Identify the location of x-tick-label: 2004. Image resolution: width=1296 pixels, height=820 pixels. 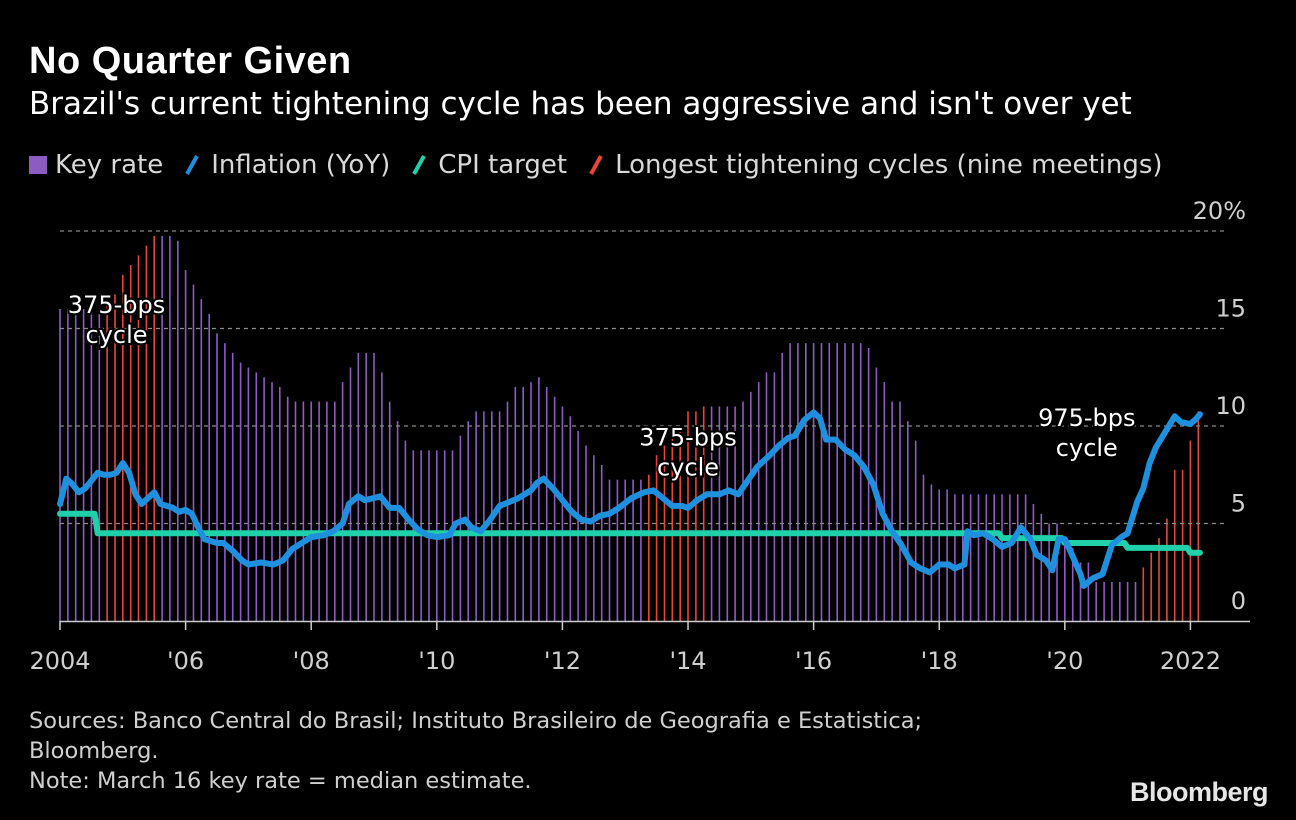
(59, 661).